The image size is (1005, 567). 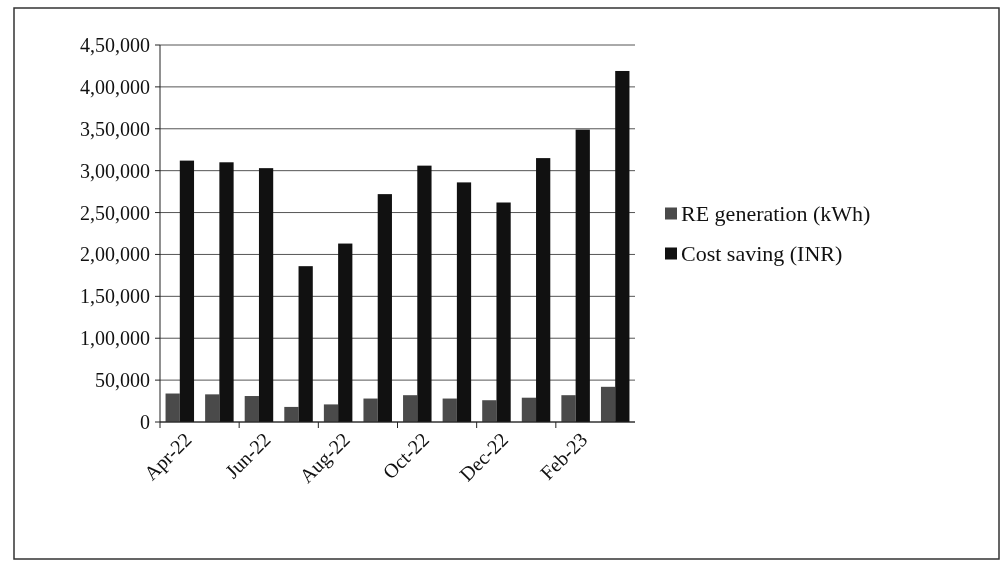 I want to click on y-tick-label: 4,50,000, so click(x=115, y=45).